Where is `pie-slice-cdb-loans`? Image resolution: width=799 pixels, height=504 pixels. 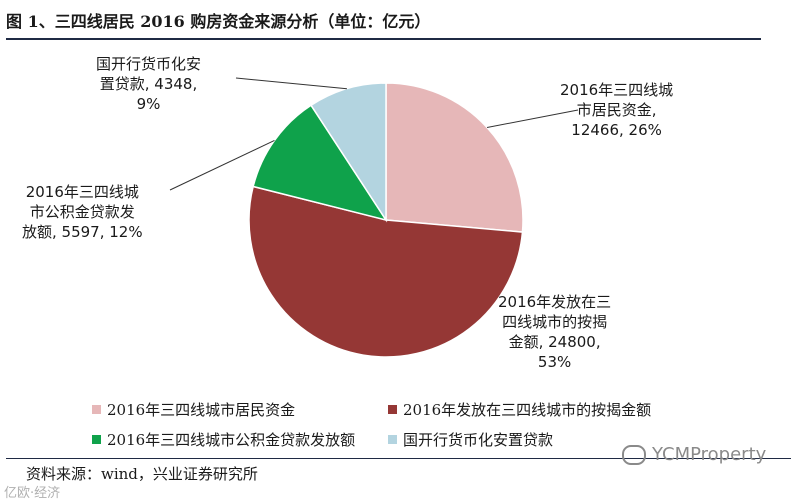
pie-slice-cdb-loans is located at coordinates (348, 152).